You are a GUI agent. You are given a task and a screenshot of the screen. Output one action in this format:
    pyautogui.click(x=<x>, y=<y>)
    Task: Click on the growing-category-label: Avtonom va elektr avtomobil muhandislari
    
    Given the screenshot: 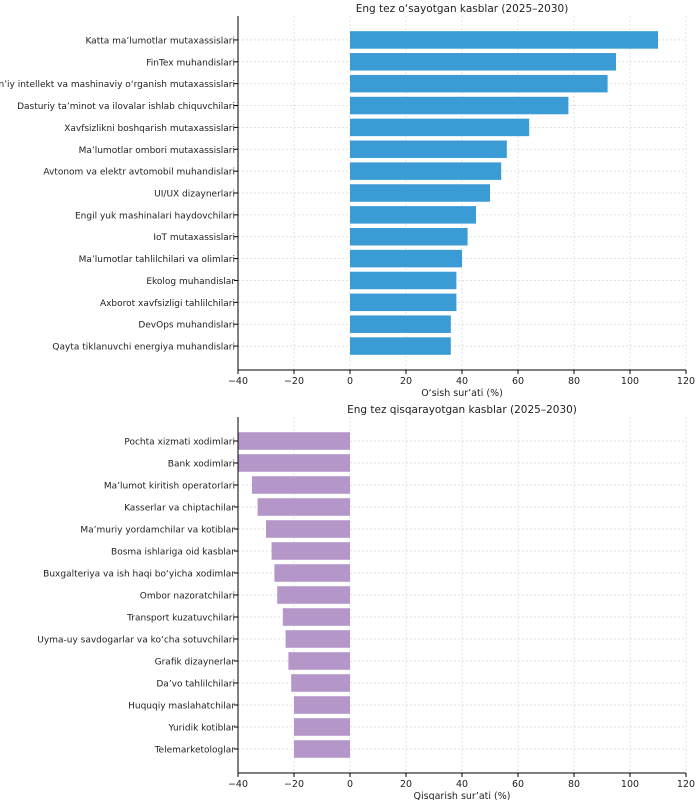 What is the action you would take?
    pyautogui.click(x=139, y=173)
    